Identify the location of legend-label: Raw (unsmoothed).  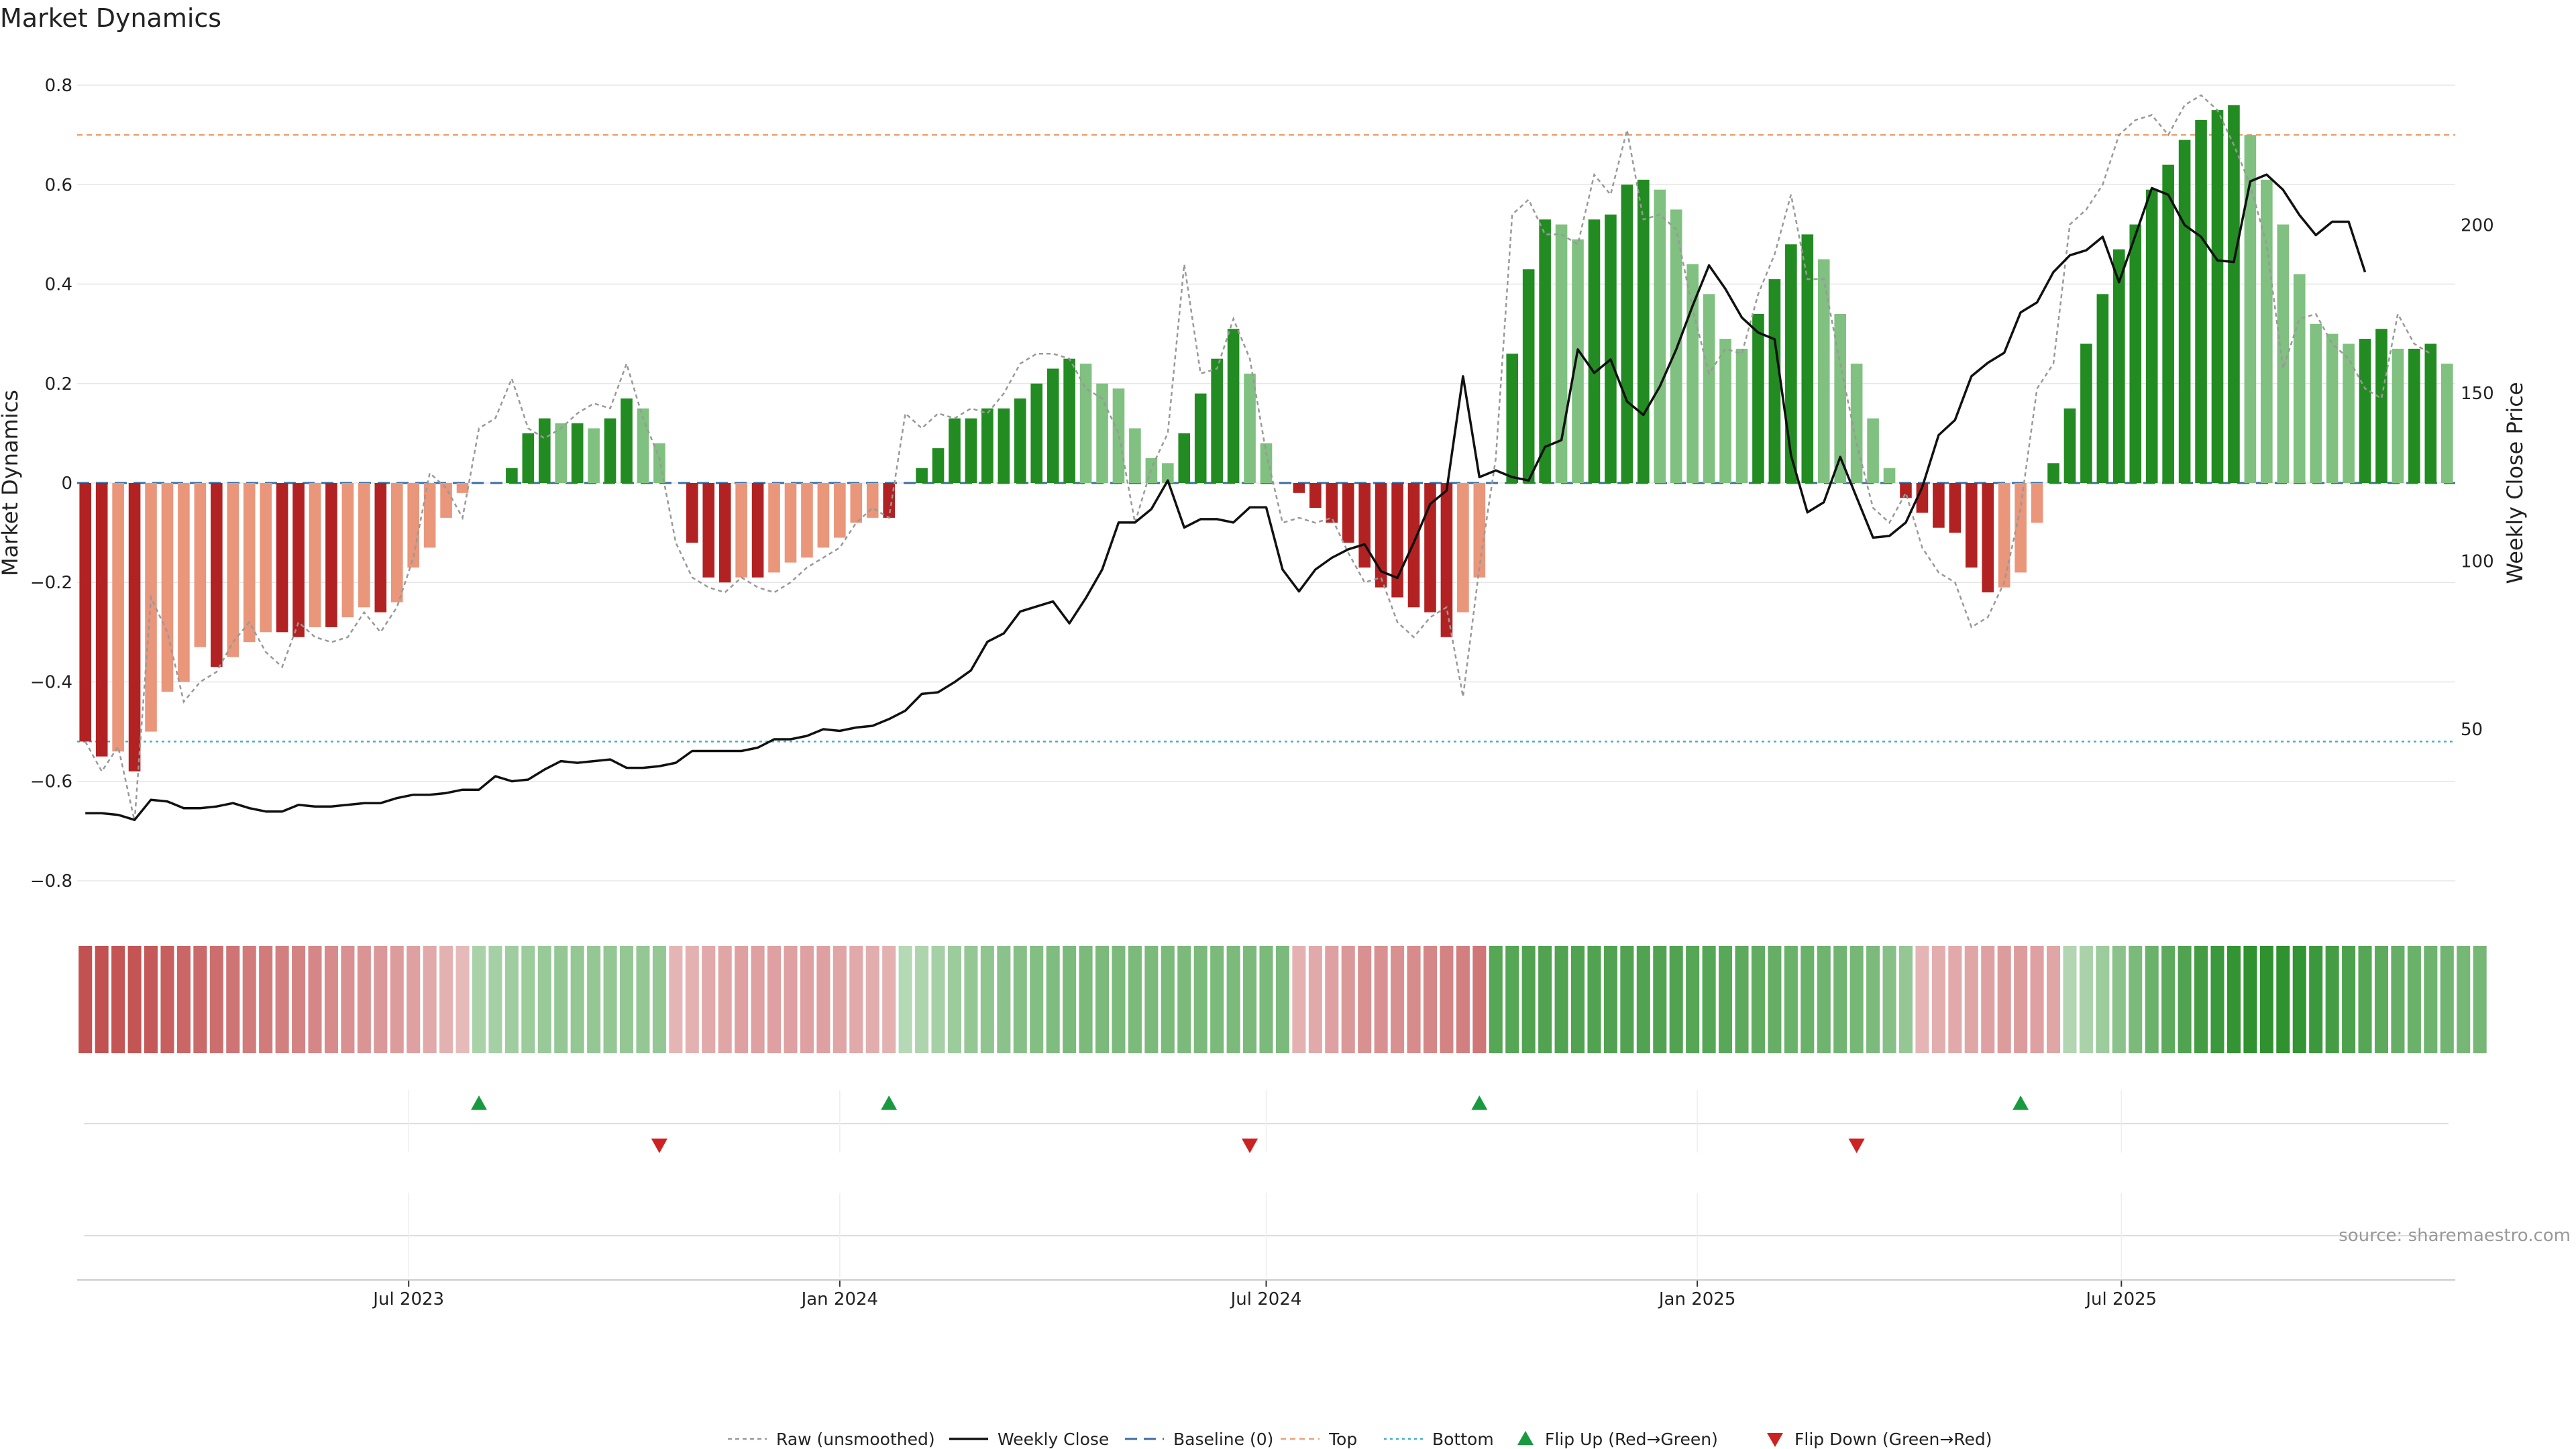
(855, 1439).